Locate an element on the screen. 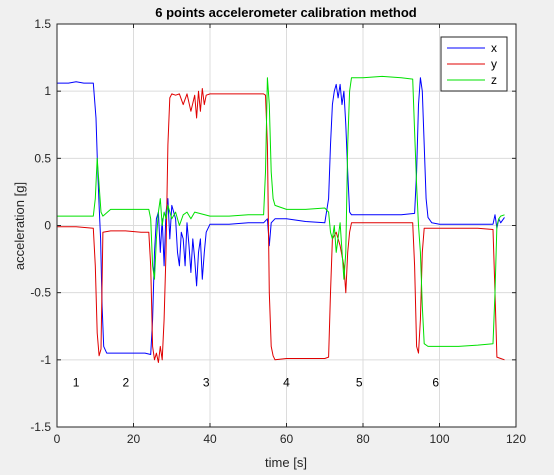 This screenshot has height=475, width=554. segment-label: 5 is located at coordinates (359, 383).